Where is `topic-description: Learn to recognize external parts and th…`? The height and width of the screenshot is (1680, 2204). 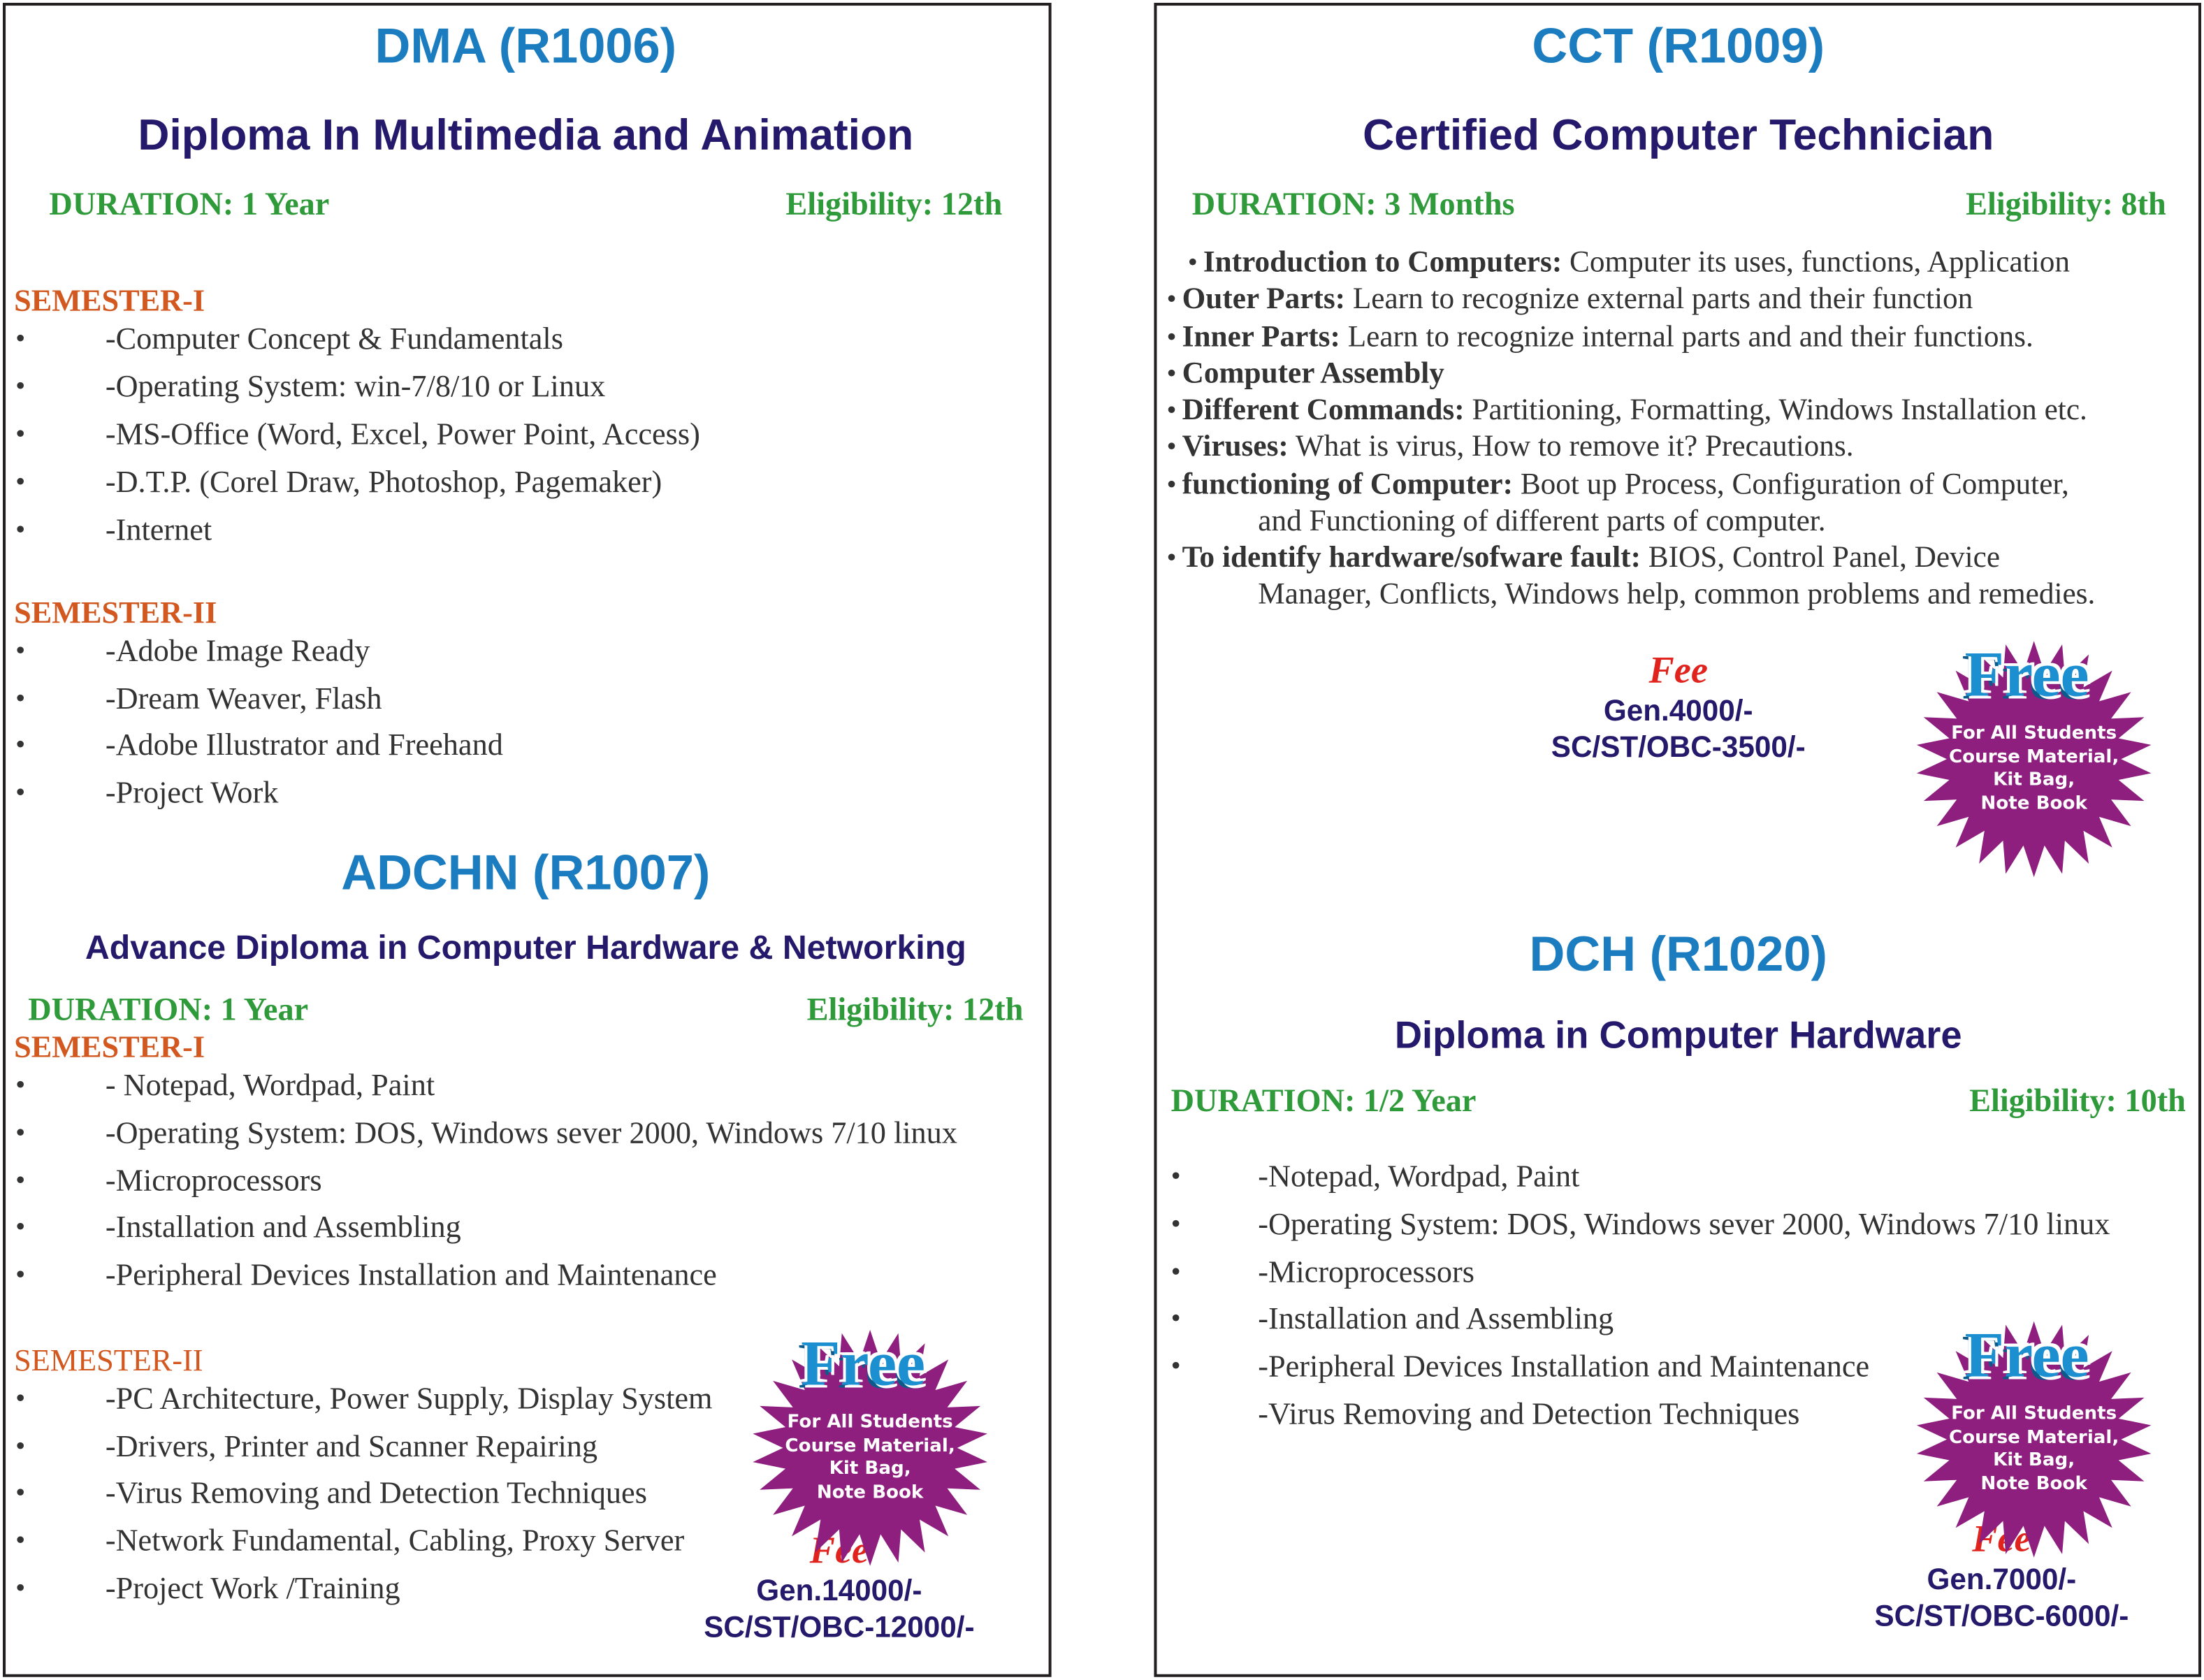 topic-description: Learn to recognize external parts and th… is located at coordinates (1659, 299).